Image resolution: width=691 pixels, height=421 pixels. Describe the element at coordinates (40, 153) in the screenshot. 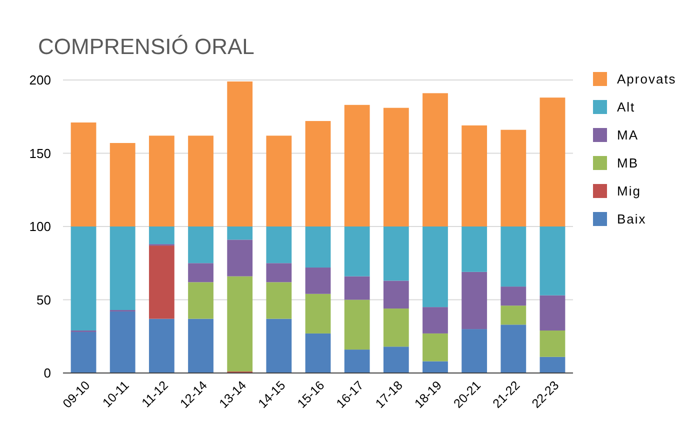

I see `y-tick-label: 150` at that location.